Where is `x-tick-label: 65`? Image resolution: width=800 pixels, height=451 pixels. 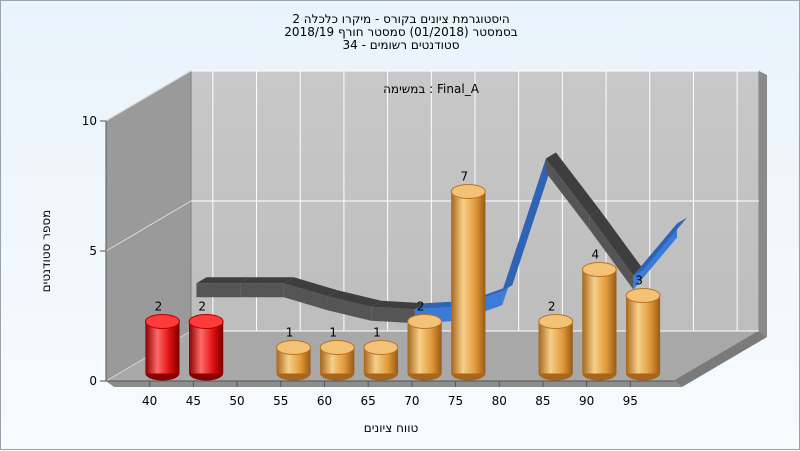 x-tick-label: 65 is located at coordinates (368, 401).